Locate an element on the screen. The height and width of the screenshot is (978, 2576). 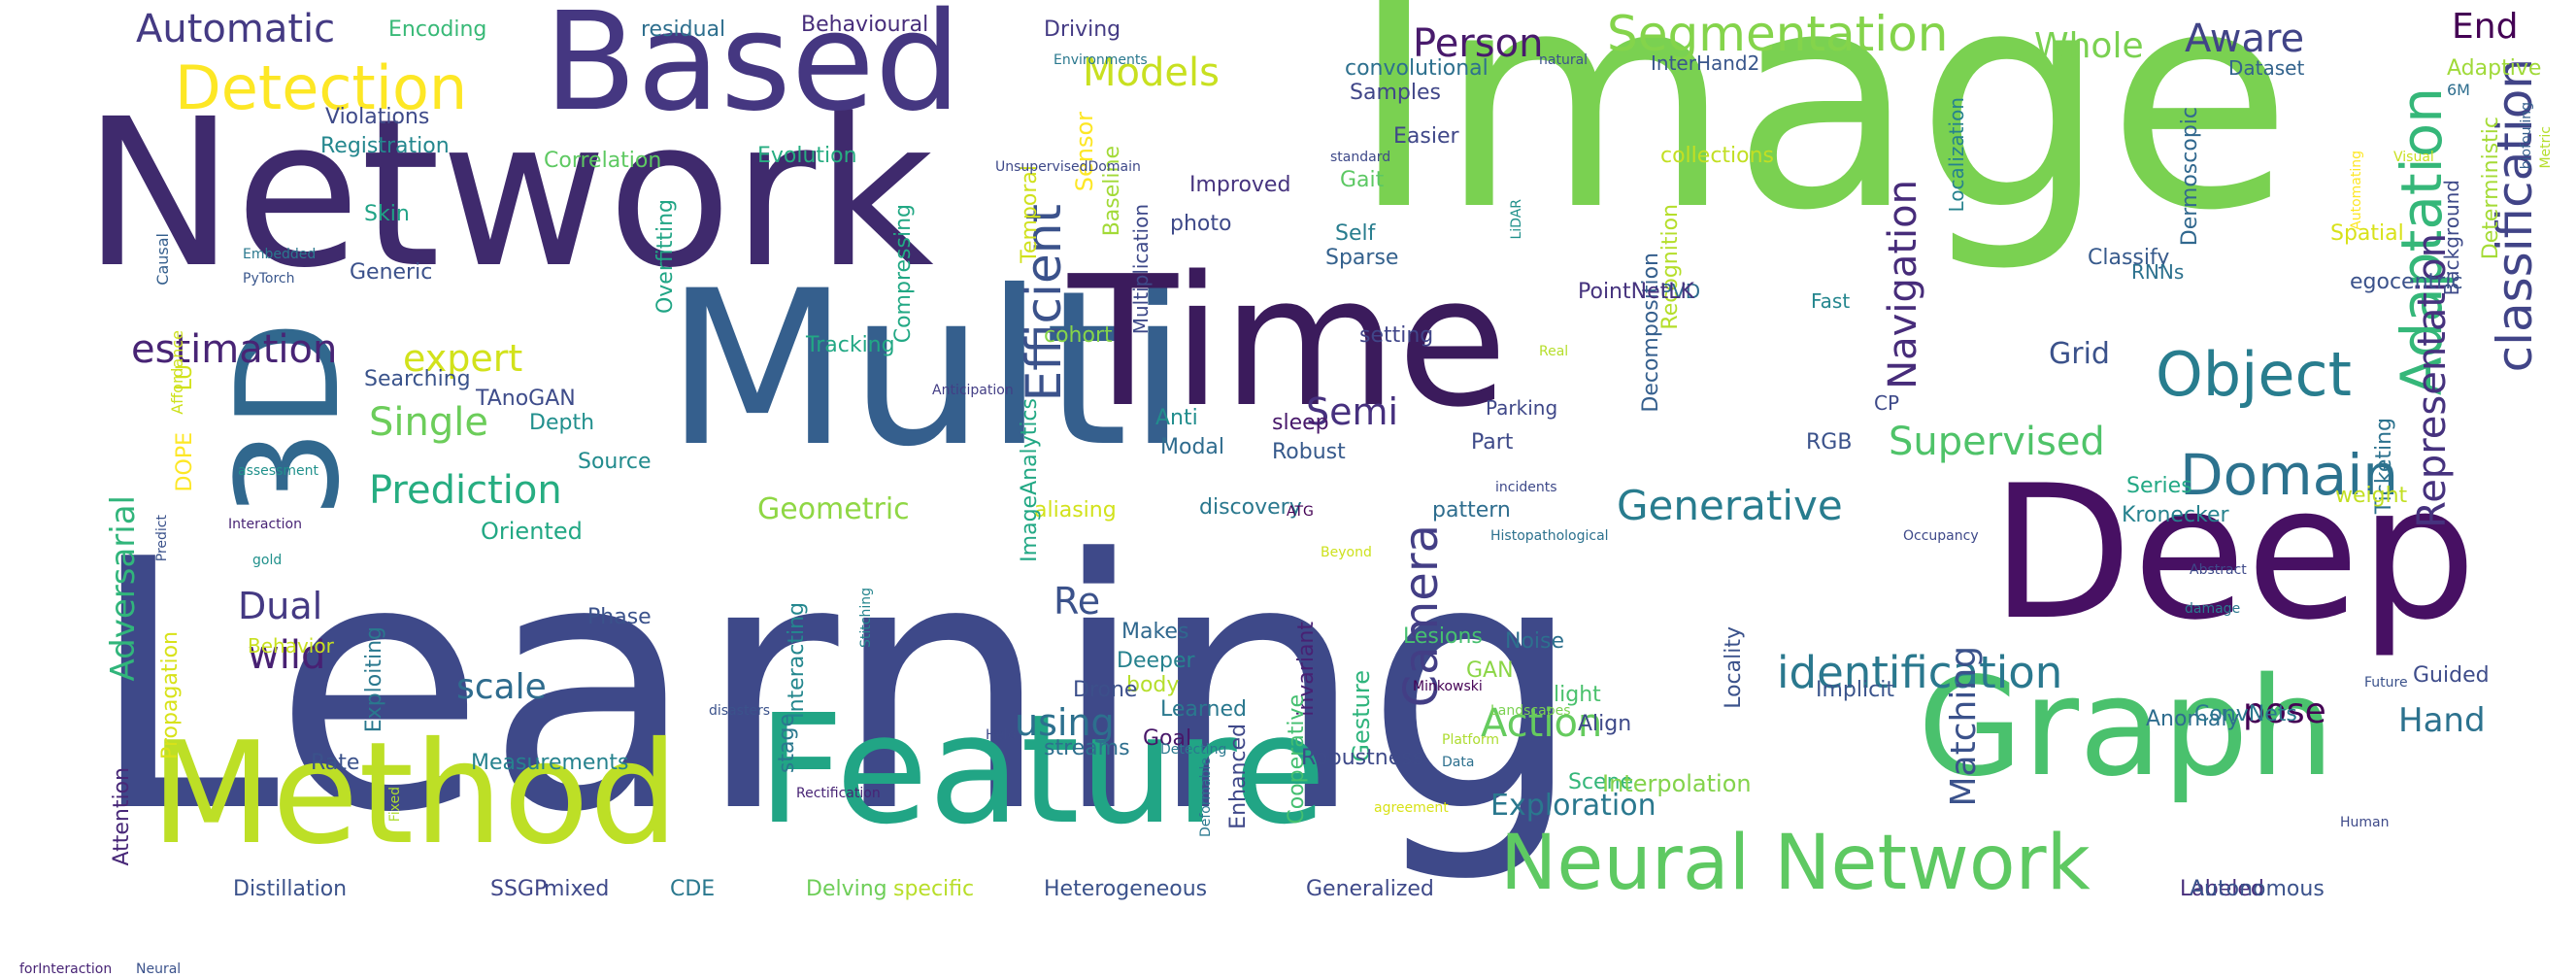
word-easier: Easier is located at coordinates (1426, 136).